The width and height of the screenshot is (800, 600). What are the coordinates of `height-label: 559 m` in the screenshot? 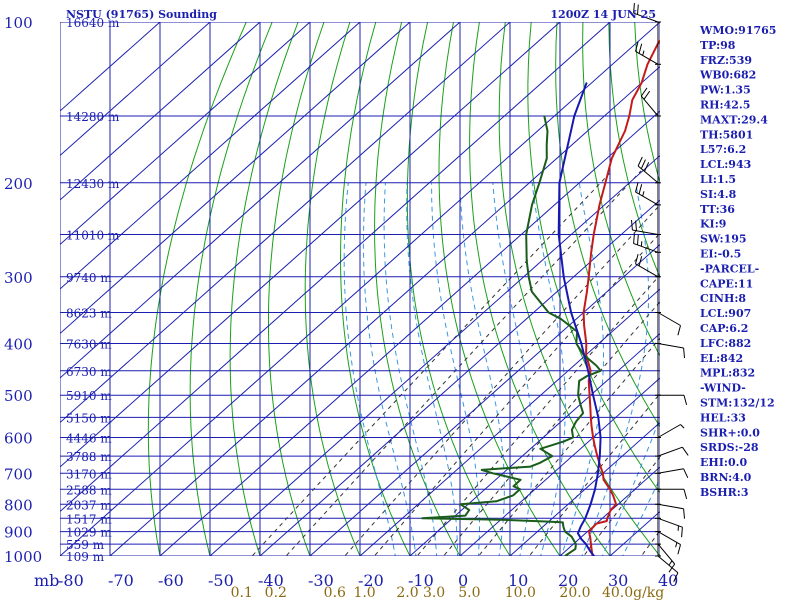 It's located at (85, 545).